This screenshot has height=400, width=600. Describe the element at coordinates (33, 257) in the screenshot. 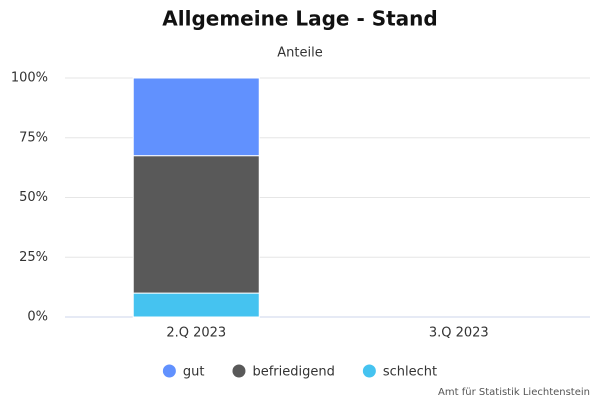

I see `y-tick-label: 25%` at that location.